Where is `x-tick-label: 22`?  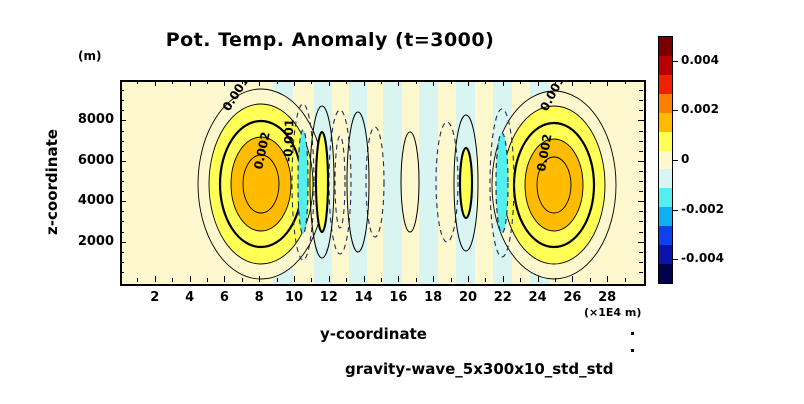 x-tick-label: 22 is located at coordinates (502, 297).